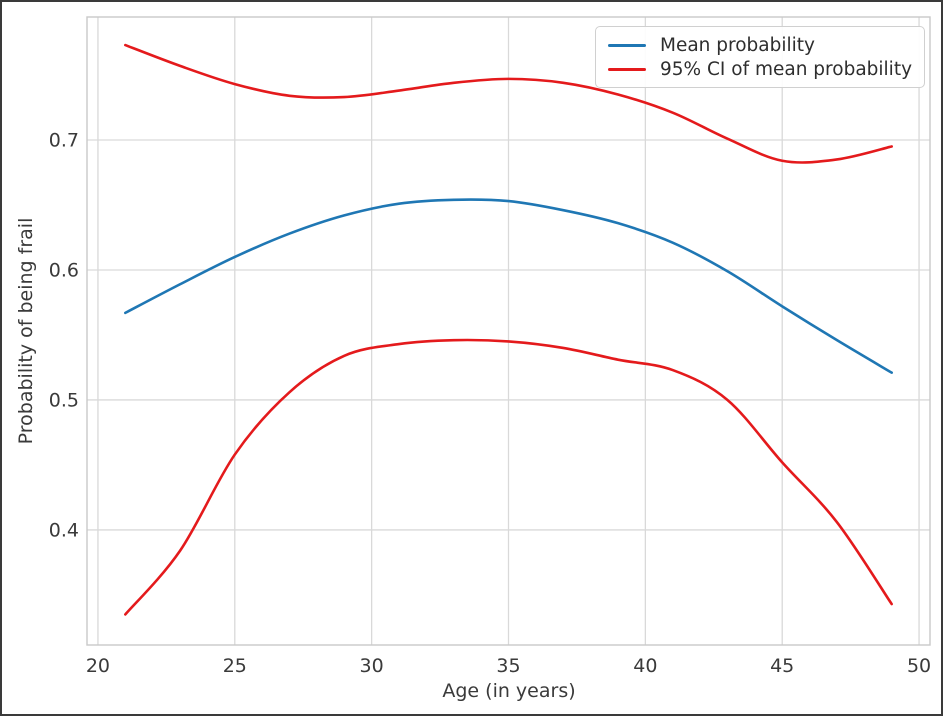 The image size is (943, 716). Describe the element at coordinates (98, 666) in the screenshot. I see `x-tick-label: 20` at that location.